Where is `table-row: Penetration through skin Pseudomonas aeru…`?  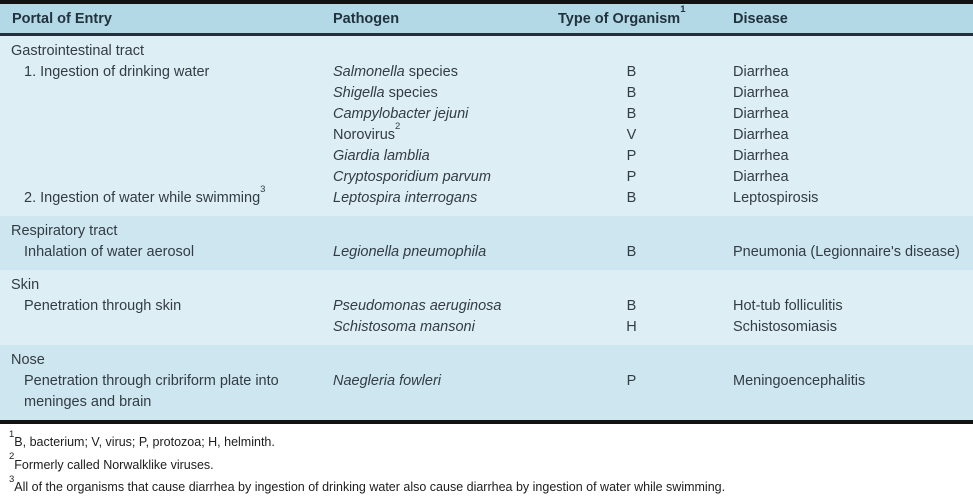
table-row: Penetration through skin Pseudomonas aeru… is located at coordinates (486, 306).